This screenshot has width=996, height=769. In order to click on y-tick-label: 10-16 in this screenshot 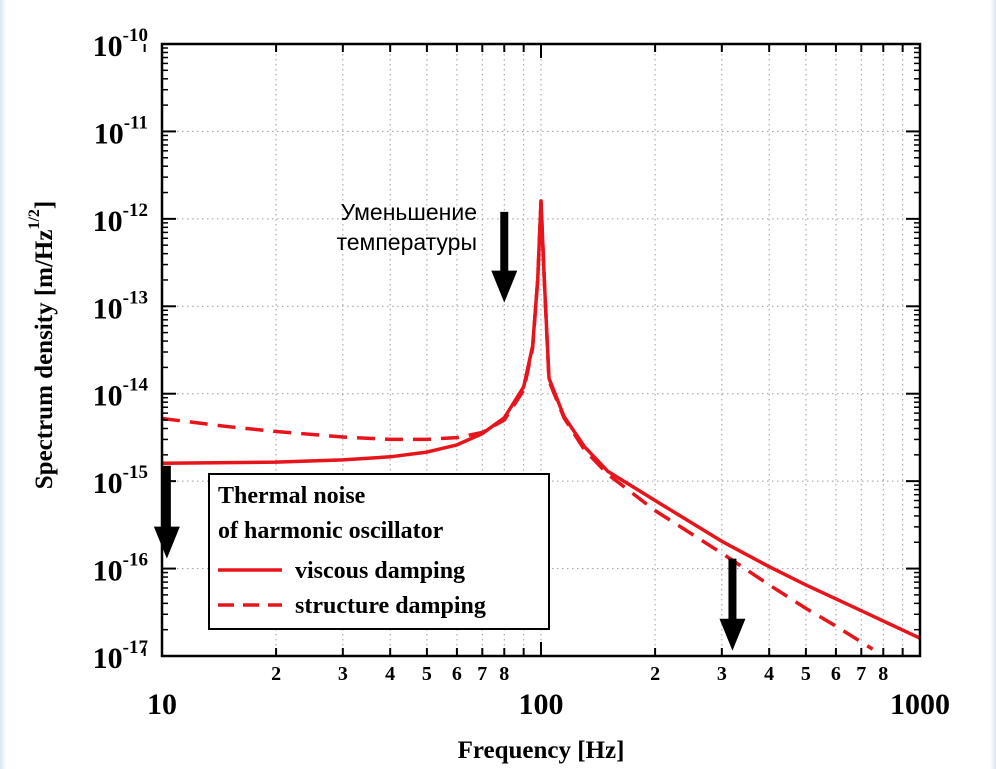, I will do `click(120, 569)`.